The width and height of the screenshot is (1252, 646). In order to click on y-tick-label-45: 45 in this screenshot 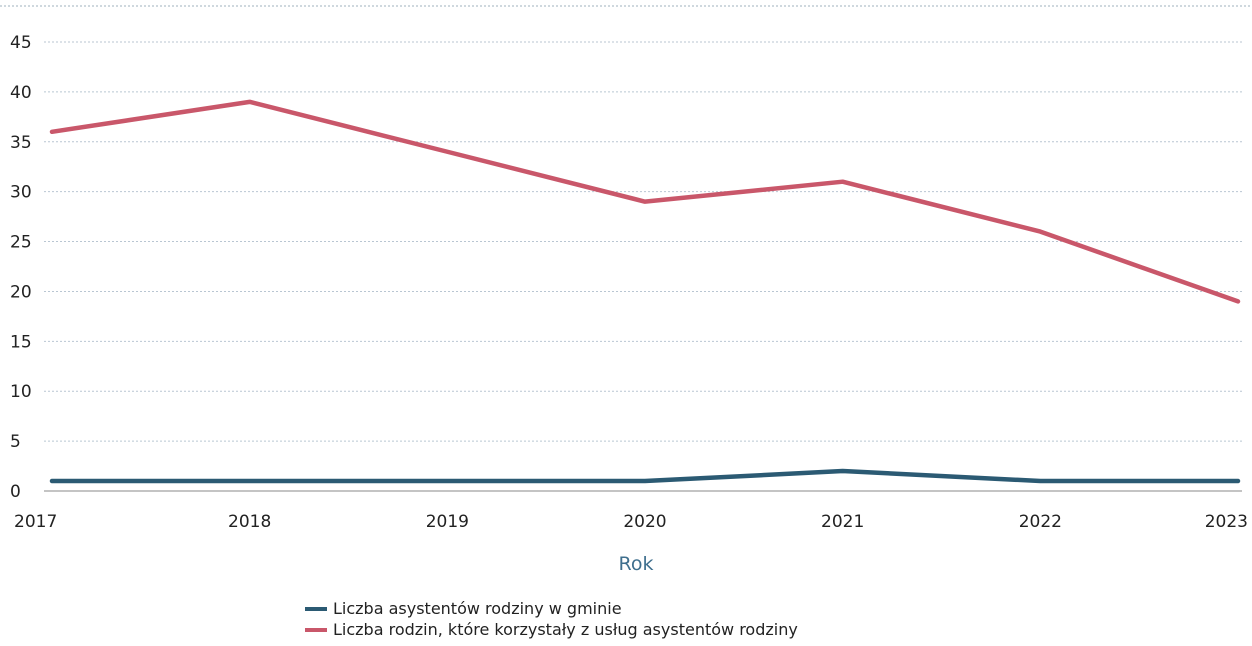, I will do `click(21, 43)`.